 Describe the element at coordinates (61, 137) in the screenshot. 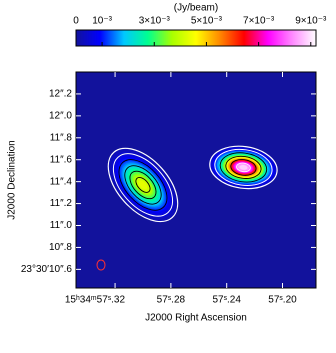

I see `y-tick-label: 11″.8` at that location.